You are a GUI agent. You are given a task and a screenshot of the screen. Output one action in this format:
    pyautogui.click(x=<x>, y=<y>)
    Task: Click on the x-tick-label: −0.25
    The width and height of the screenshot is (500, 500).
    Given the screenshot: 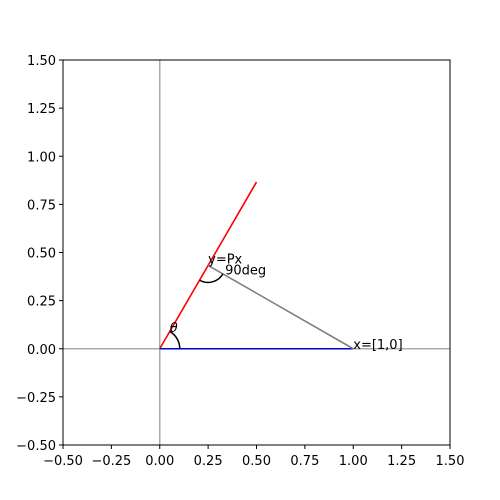 What is the action you would take?
    pyautogui.click(x=111, y=461)
    